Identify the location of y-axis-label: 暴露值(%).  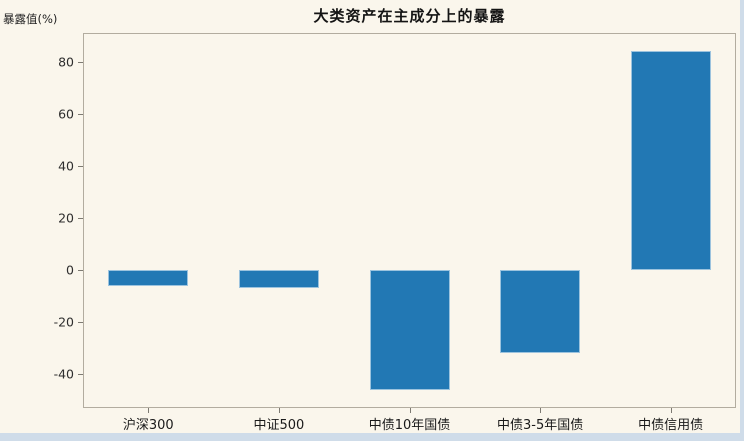
(30, 19).